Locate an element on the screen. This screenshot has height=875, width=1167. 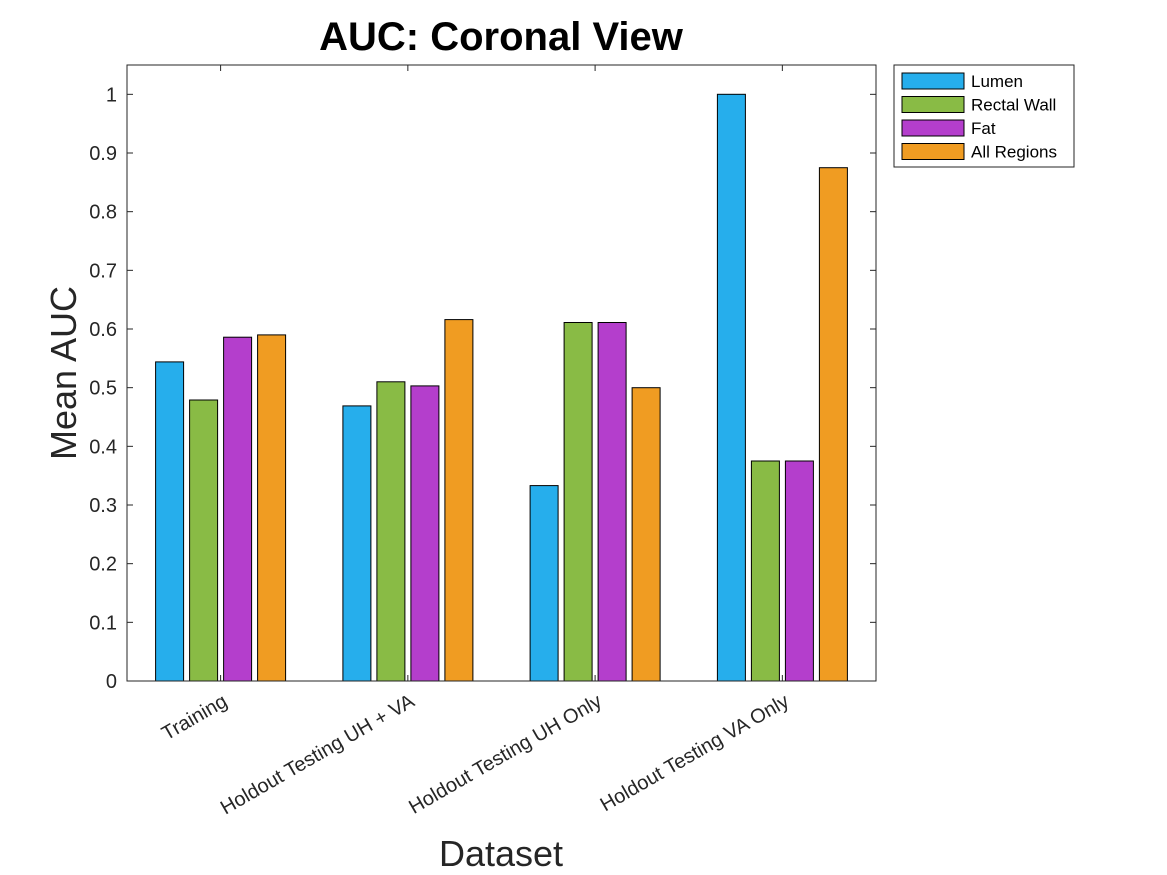
y-tick-label: 0 is located at coordinates (111, 682).